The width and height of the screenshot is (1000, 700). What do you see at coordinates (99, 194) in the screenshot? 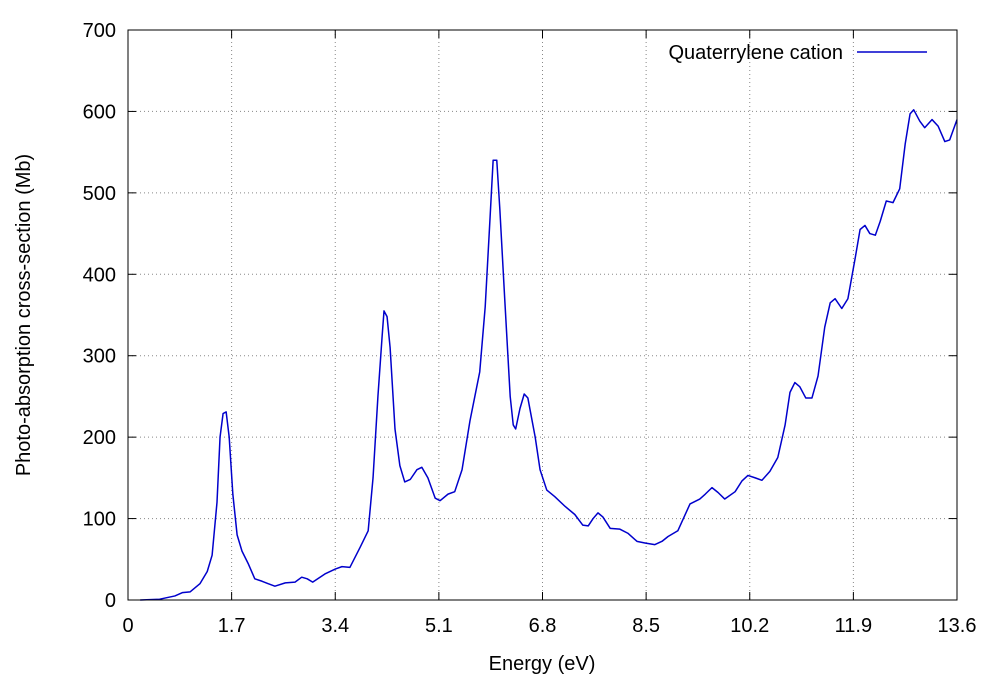
I see `y-tick-label: 500` at bounding box center [99, 194].